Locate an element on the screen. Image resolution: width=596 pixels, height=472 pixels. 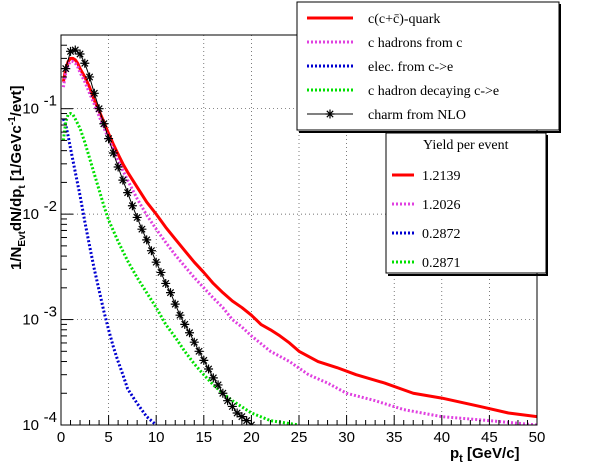
legend-label: c hadron decaying c->e is located at coordinates (433, 91).